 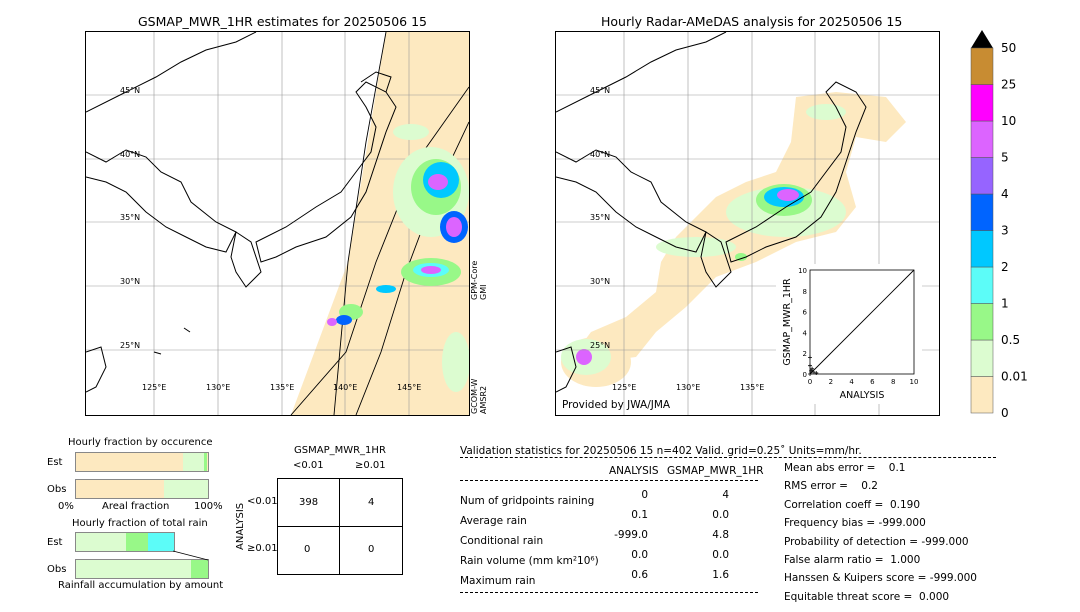 I want to click on inset-y-tick: 8, so click(x=805, y=292).